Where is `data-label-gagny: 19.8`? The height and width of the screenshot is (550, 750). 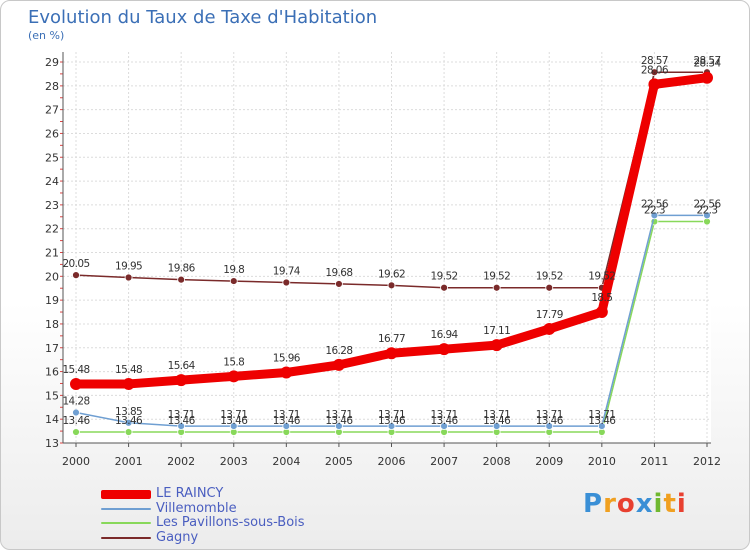
data-label-gagny: 19.8 is located at coordinates (233, 270).